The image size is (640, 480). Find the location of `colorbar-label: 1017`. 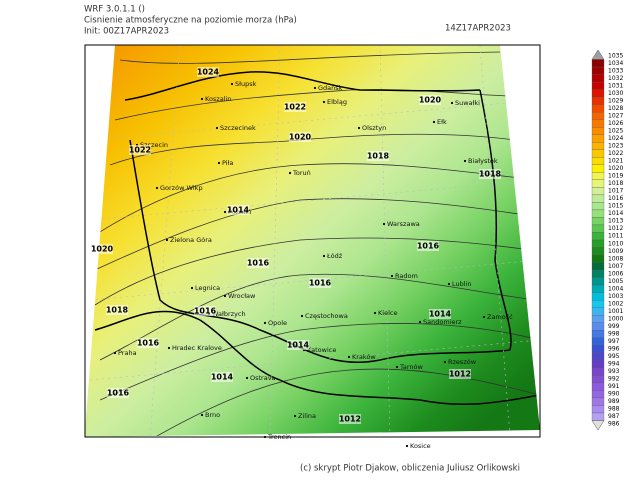

colorbar-label: 1017 is located at coordinates (615, 191).